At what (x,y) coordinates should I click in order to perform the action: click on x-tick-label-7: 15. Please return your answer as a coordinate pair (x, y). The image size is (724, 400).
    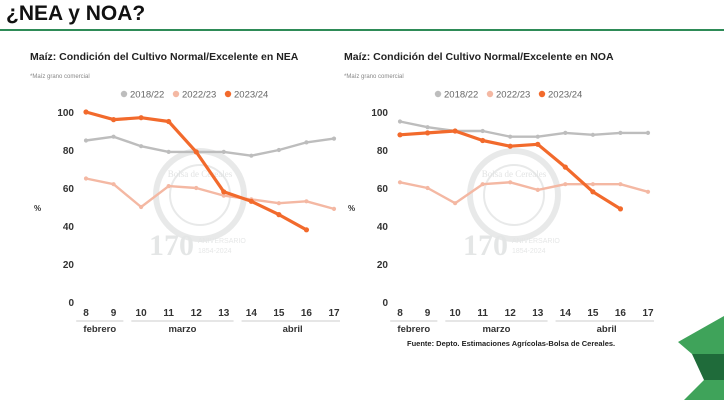
    Looking at the image, I should click on (279, 313).